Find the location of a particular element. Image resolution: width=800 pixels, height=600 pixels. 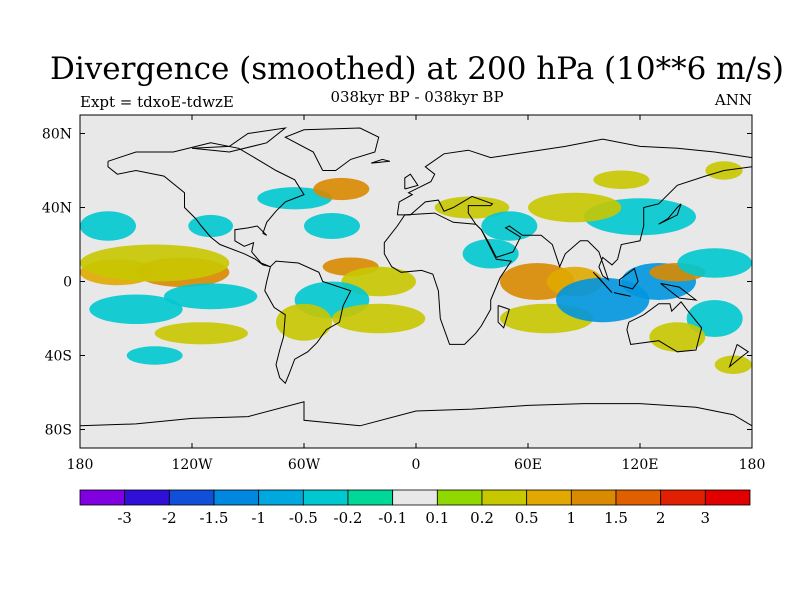

y-tick-label: 80N is located at coordinates (57, 135).